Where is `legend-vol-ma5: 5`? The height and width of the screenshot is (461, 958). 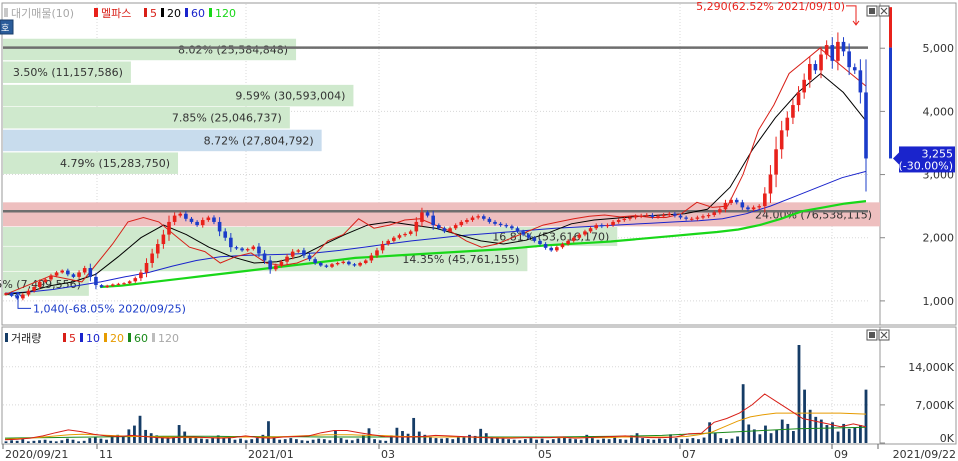 legend-vol-ma5: 5 is located at coordinates (72, 338).